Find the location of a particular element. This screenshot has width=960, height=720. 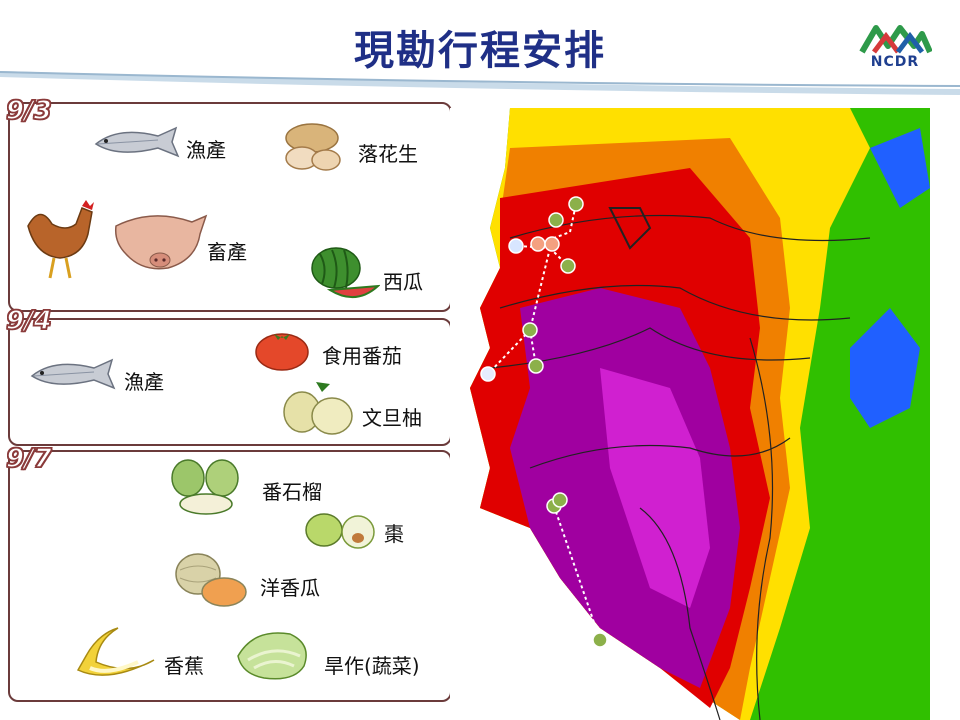

item-label-guava: 番石榴 is located at coordinates (292, 492).